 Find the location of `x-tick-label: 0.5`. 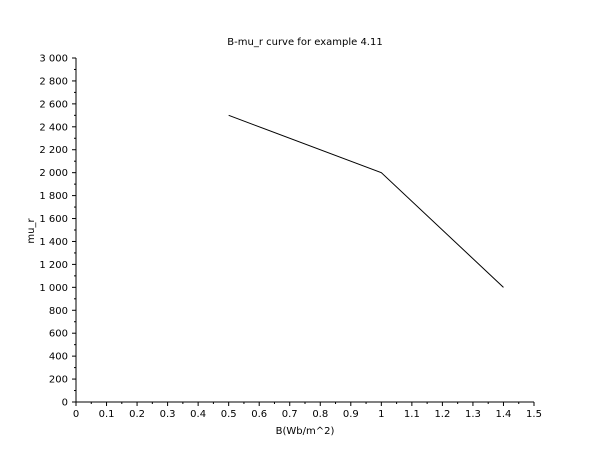

x-tick-label: 0.5 is located at coordinates (229, 414).